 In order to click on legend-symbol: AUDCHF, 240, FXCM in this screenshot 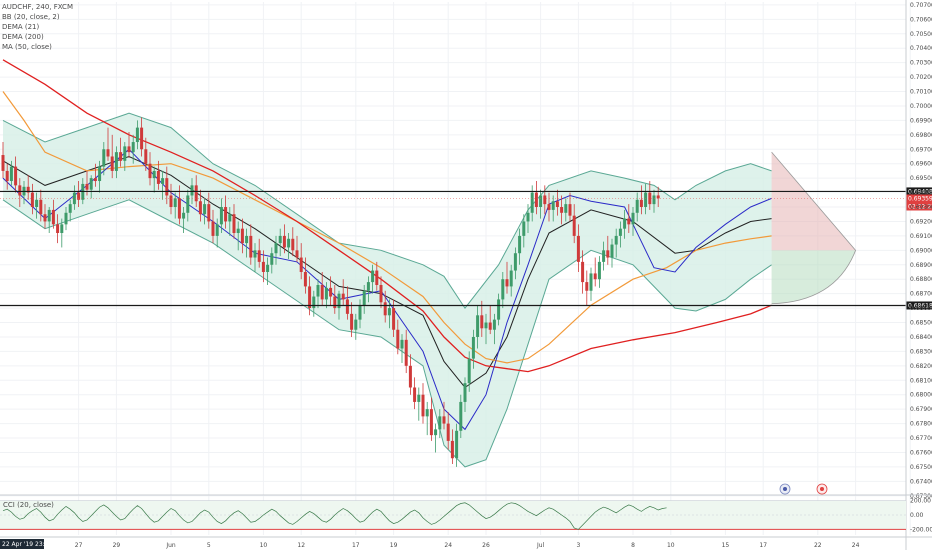, I will do `click(37, 7)`.